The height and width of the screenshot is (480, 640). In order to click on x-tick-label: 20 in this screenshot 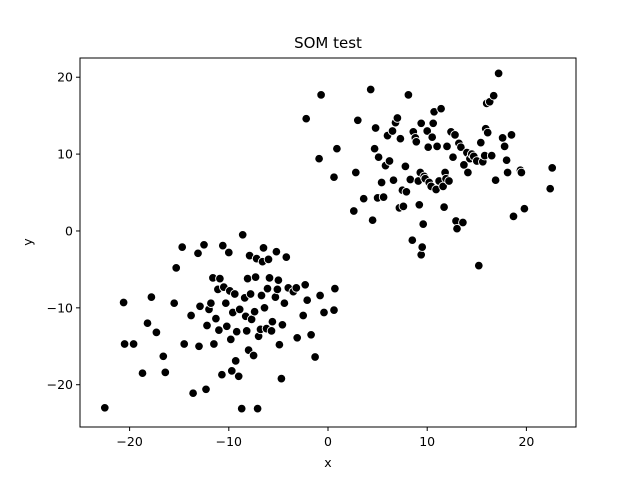, I will do `click(526, 441)`.